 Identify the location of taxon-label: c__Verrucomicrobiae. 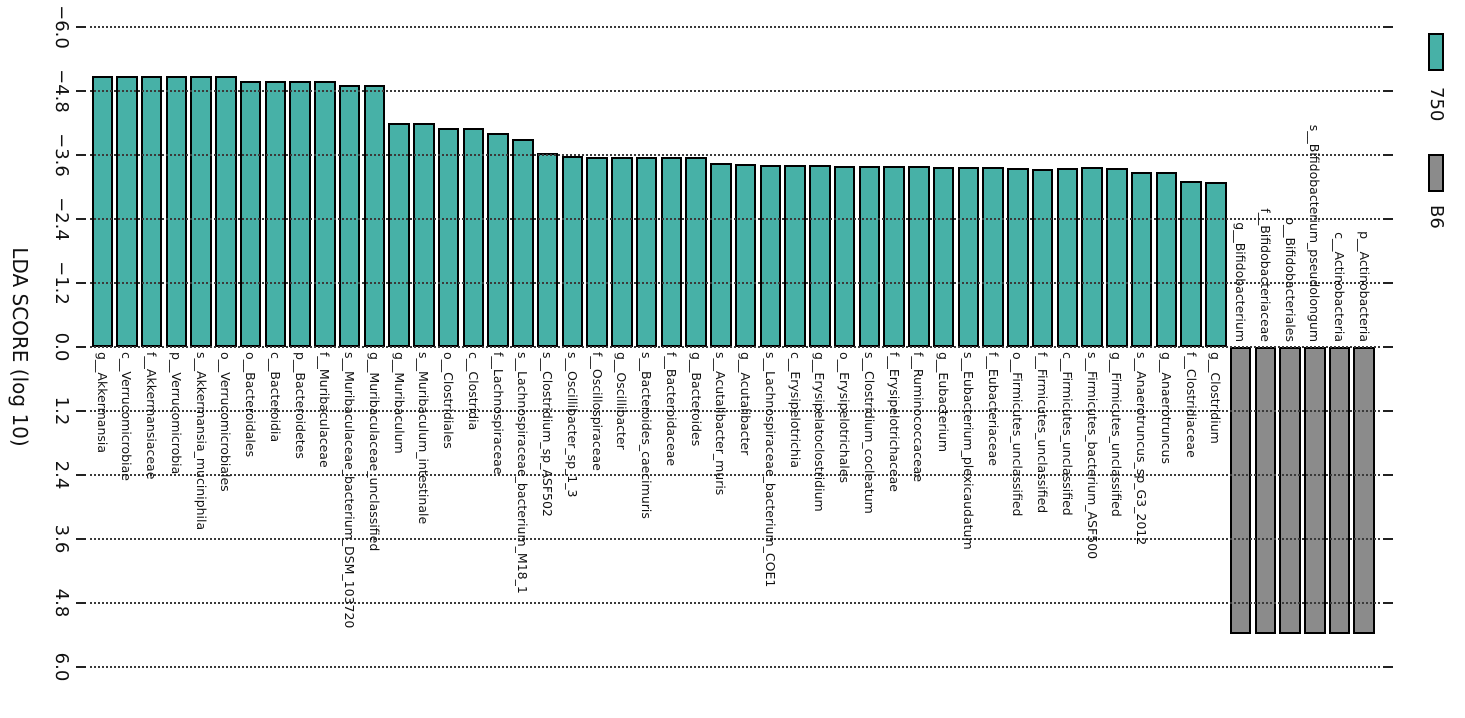
(127, 416).